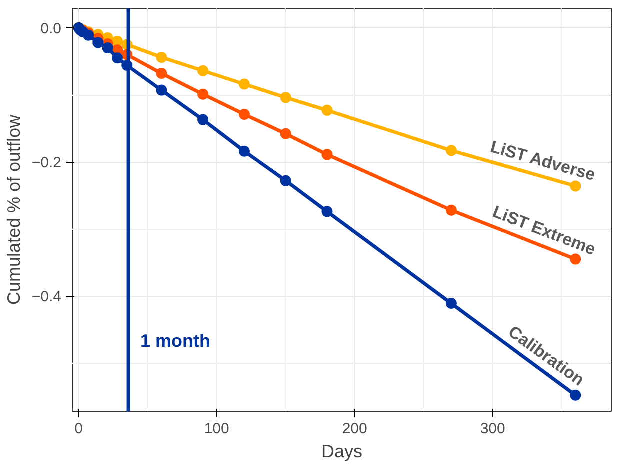  What do you see at coordinates (14, 210) in the screenshot?
I see `y-axis-title: Cumulated % of outflow` at bounding box center [14, 210].